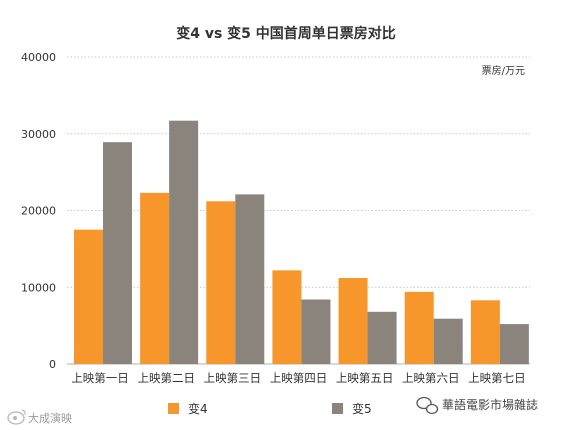  I want to click on y-tick-label: 30000, so click(38, 134).